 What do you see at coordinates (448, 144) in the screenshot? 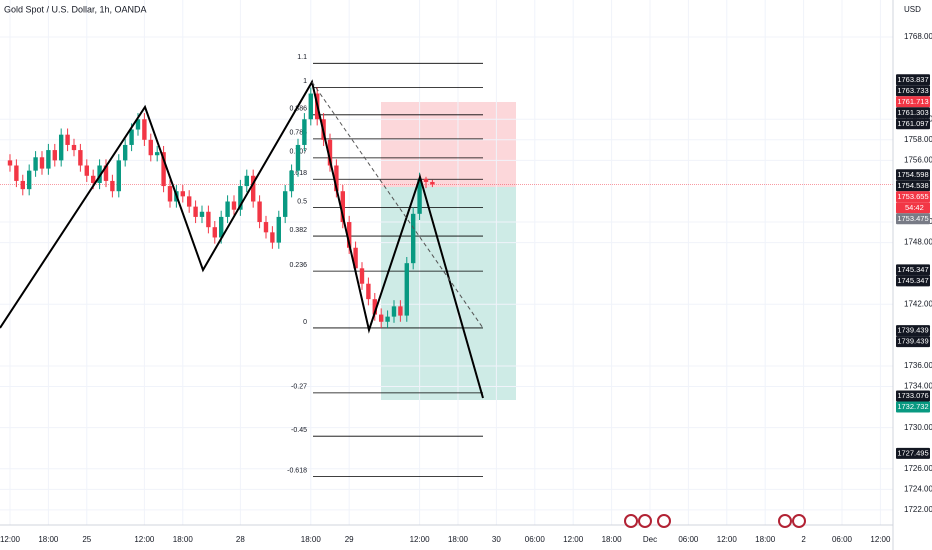
I see `stop-zone` at bounding box center [448, 144].